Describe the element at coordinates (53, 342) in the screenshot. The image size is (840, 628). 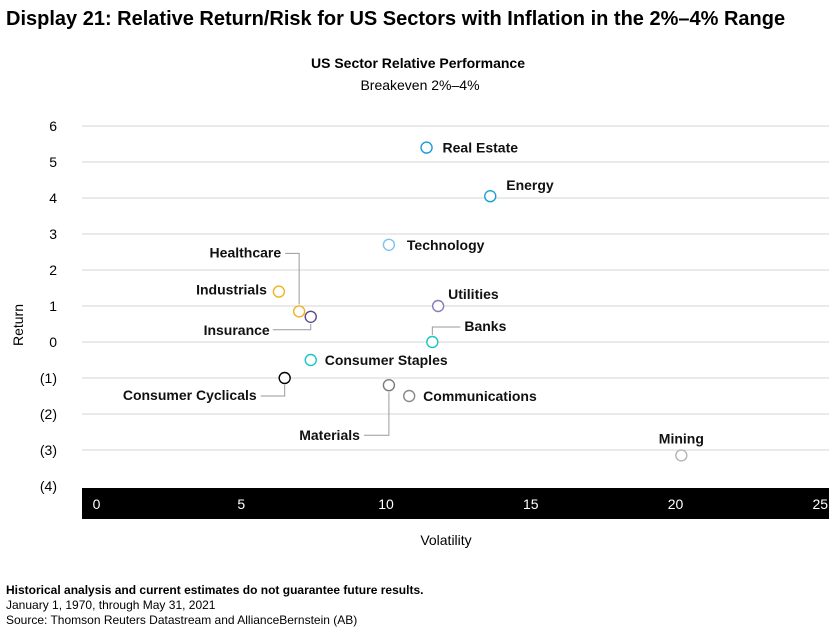
I see `y-tick-label: 0` at that location.